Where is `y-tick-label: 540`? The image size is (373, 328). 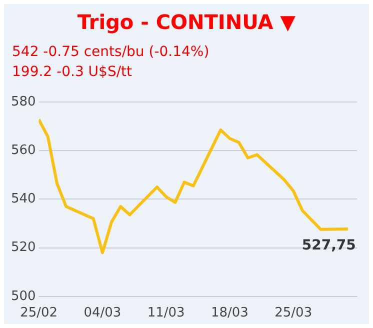
y-tick-label: 540 is located at coordinates (23, 199).